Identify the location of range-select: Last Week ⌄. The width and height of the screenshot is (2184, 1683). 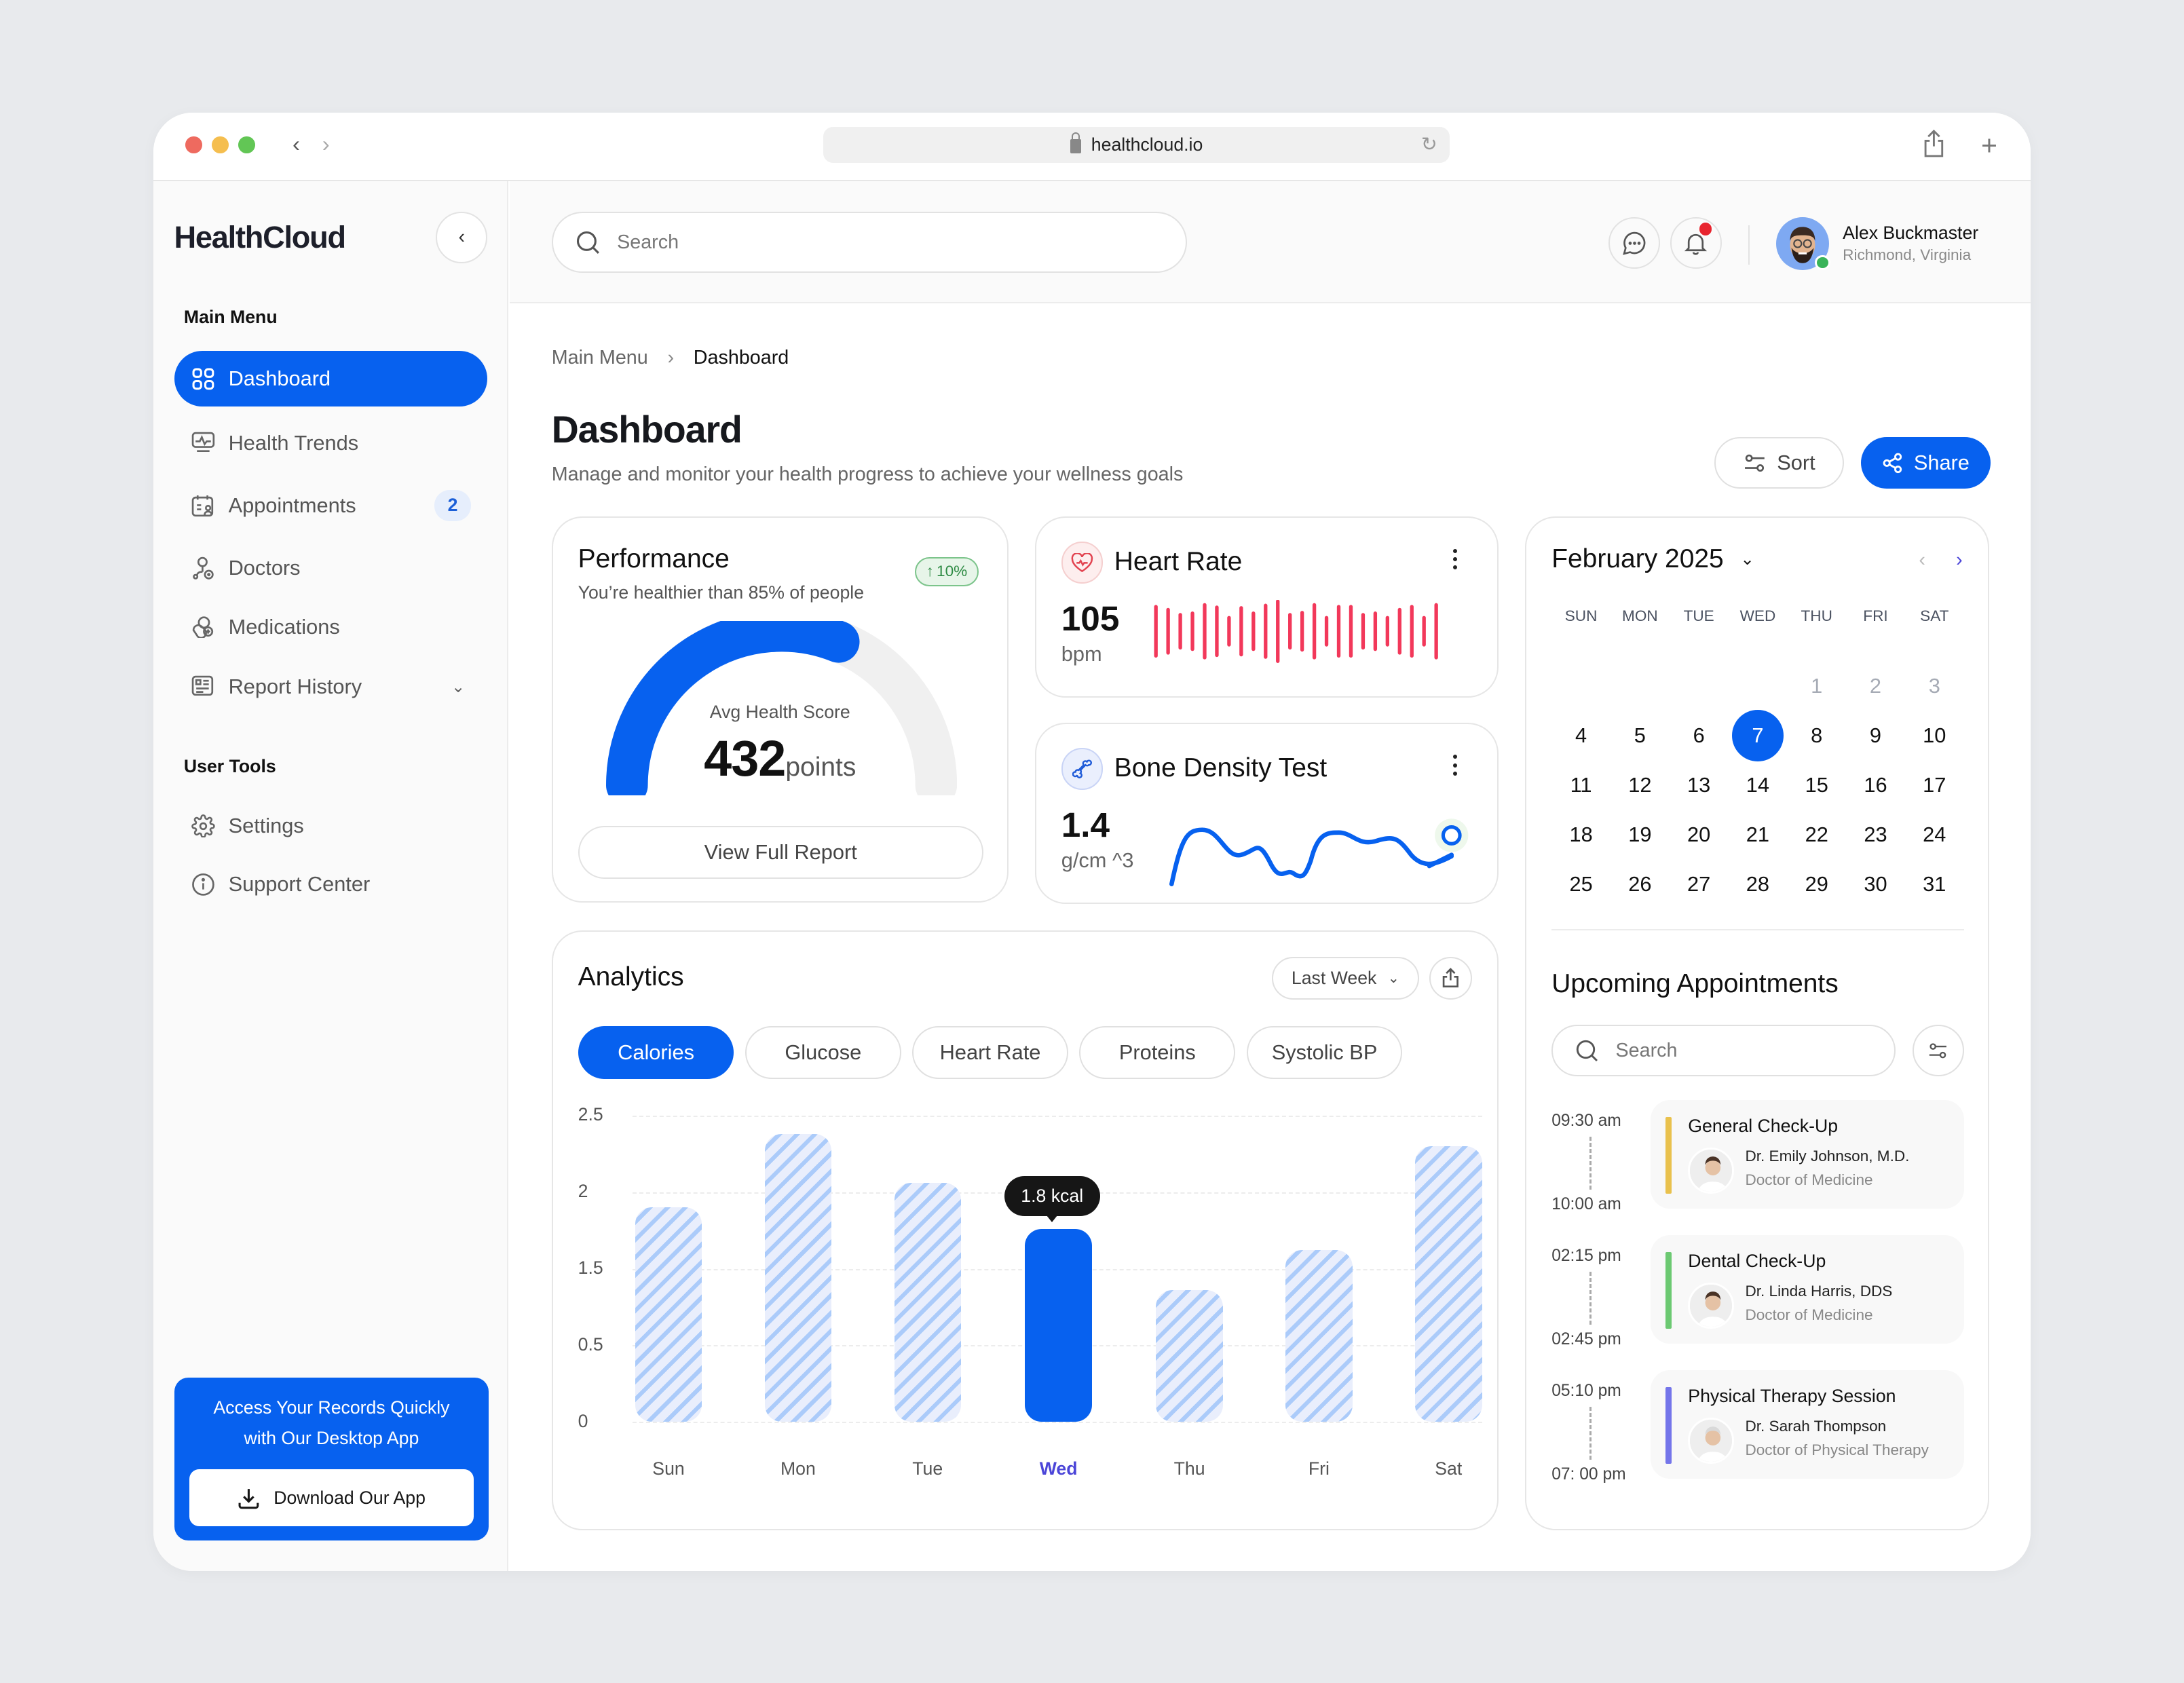
(1345, 978).